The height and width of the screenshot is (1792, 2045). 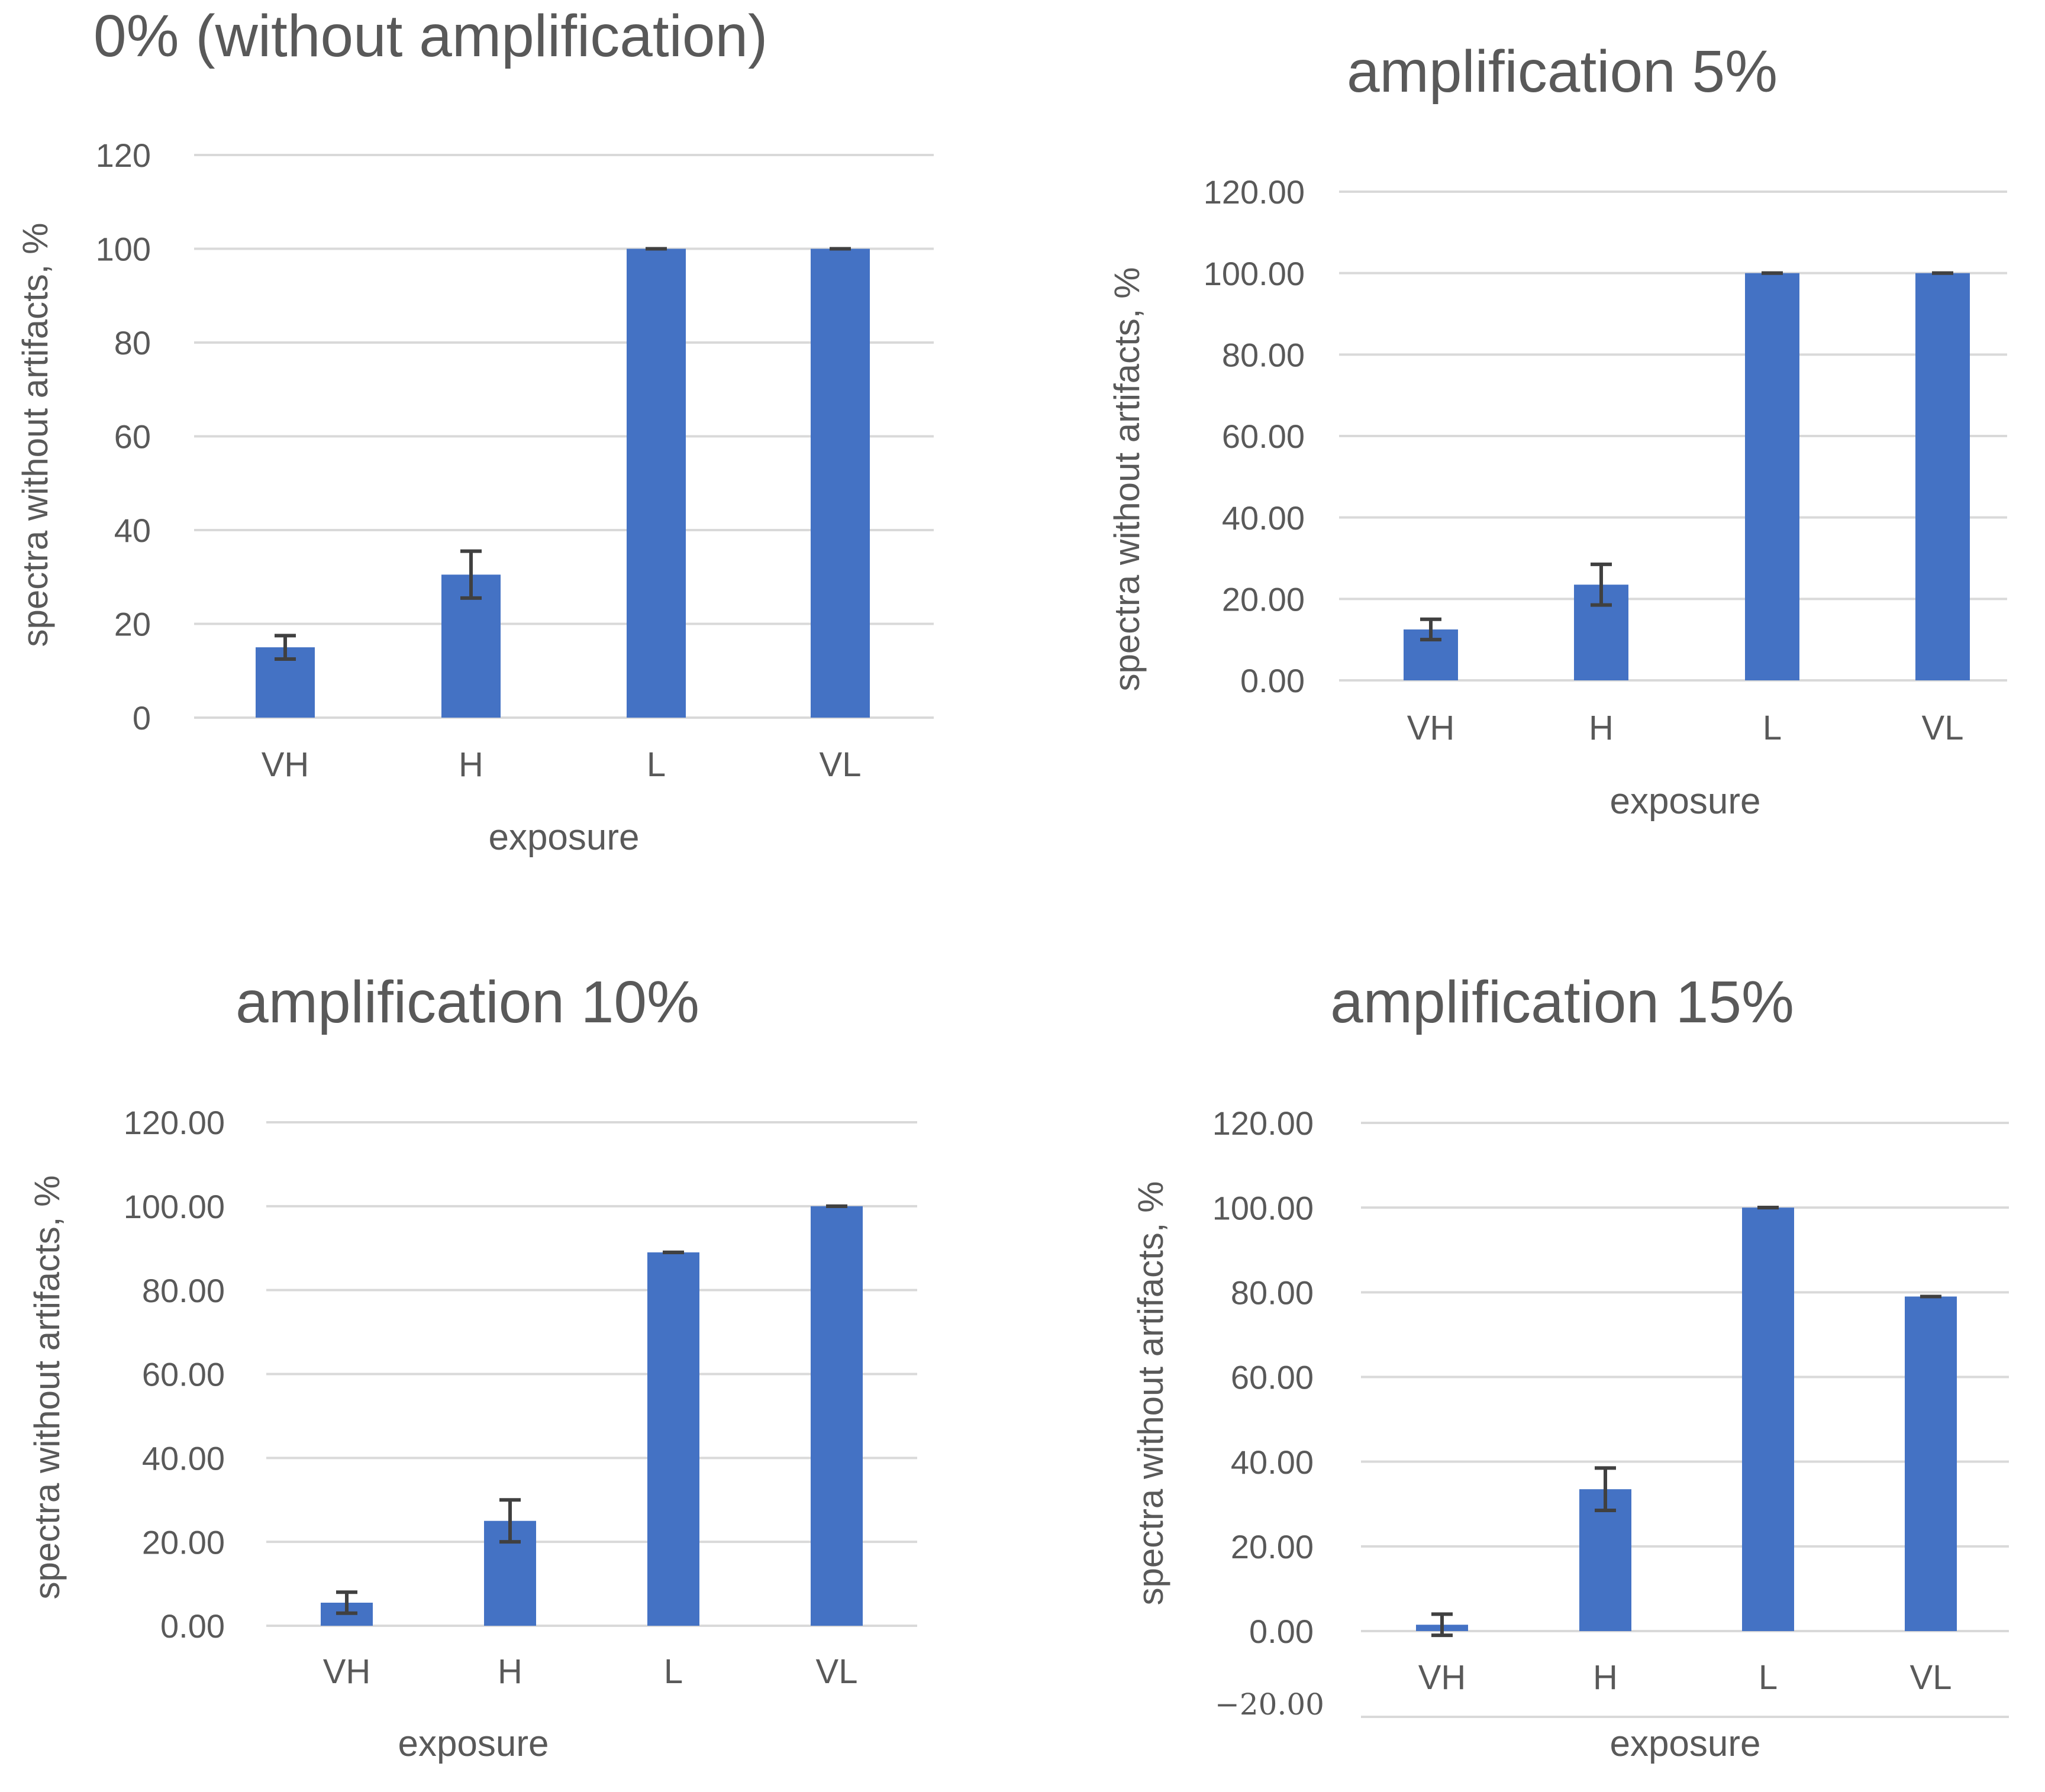 I want to click on y-tick-label: 60, so click(x=132, y=437).